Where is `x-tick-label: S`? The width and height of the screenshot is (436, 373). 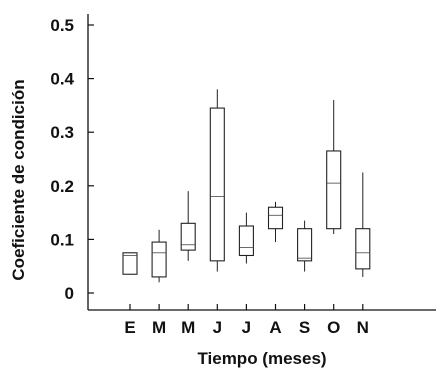 x-tick-label: S is located at coordinates (304, 327).